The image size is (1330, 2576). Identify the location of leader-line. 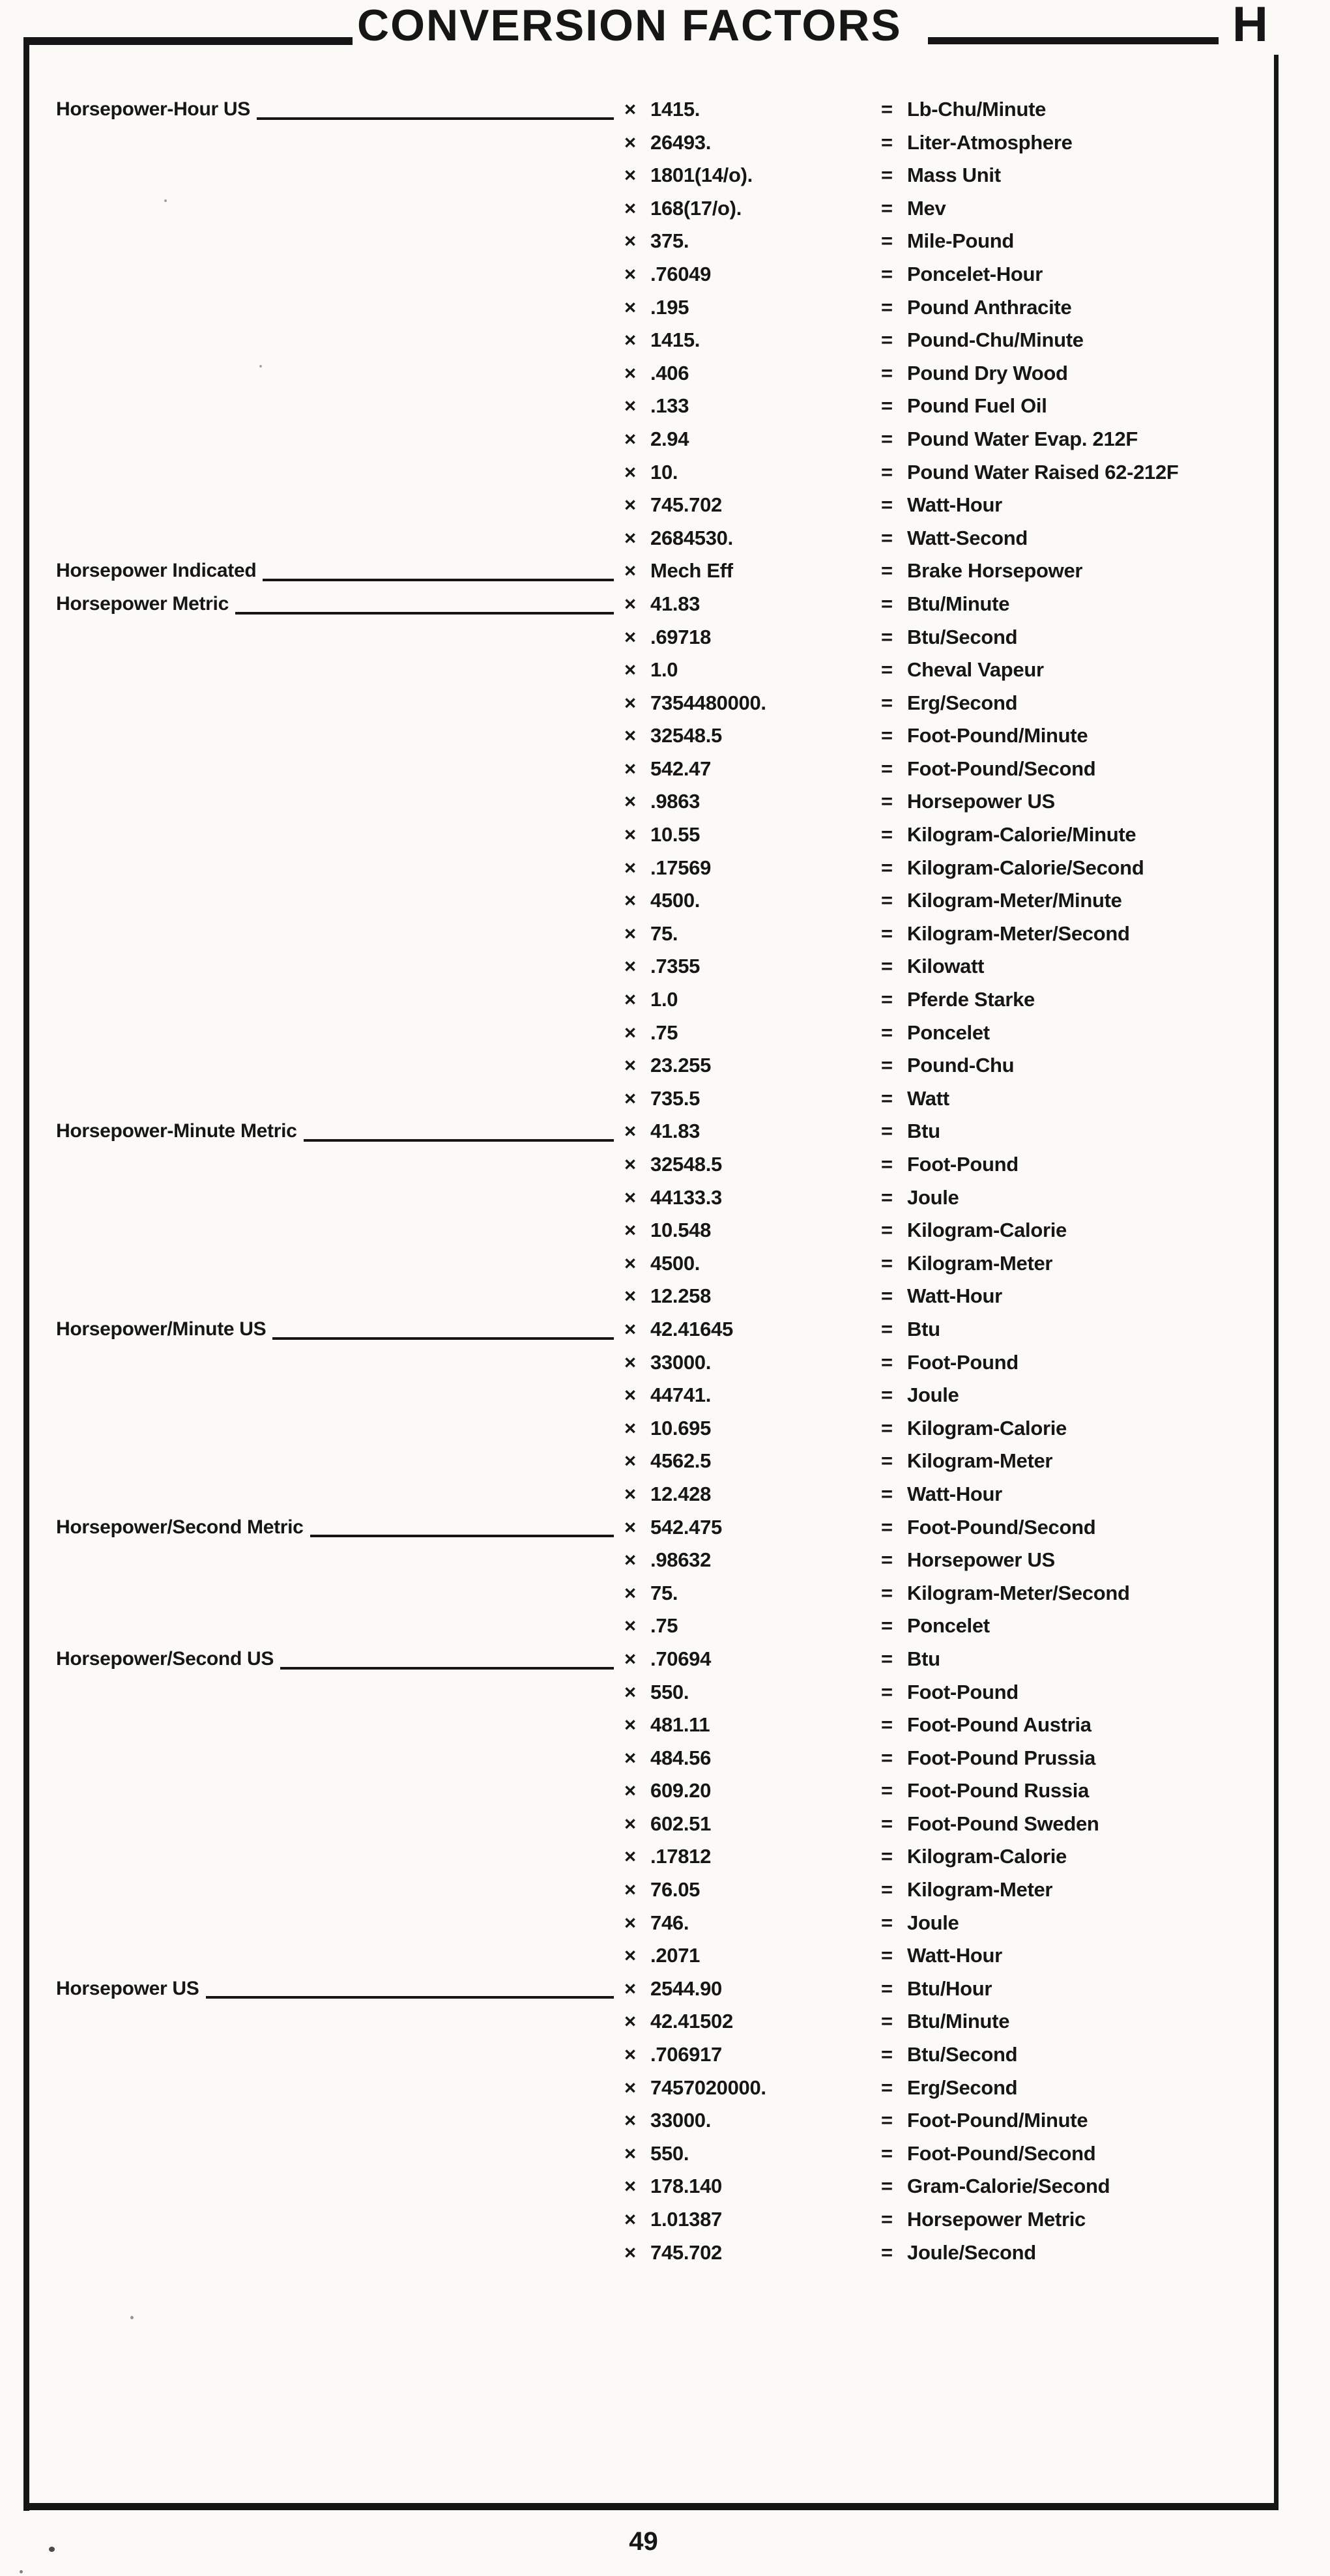
(459, 1140).